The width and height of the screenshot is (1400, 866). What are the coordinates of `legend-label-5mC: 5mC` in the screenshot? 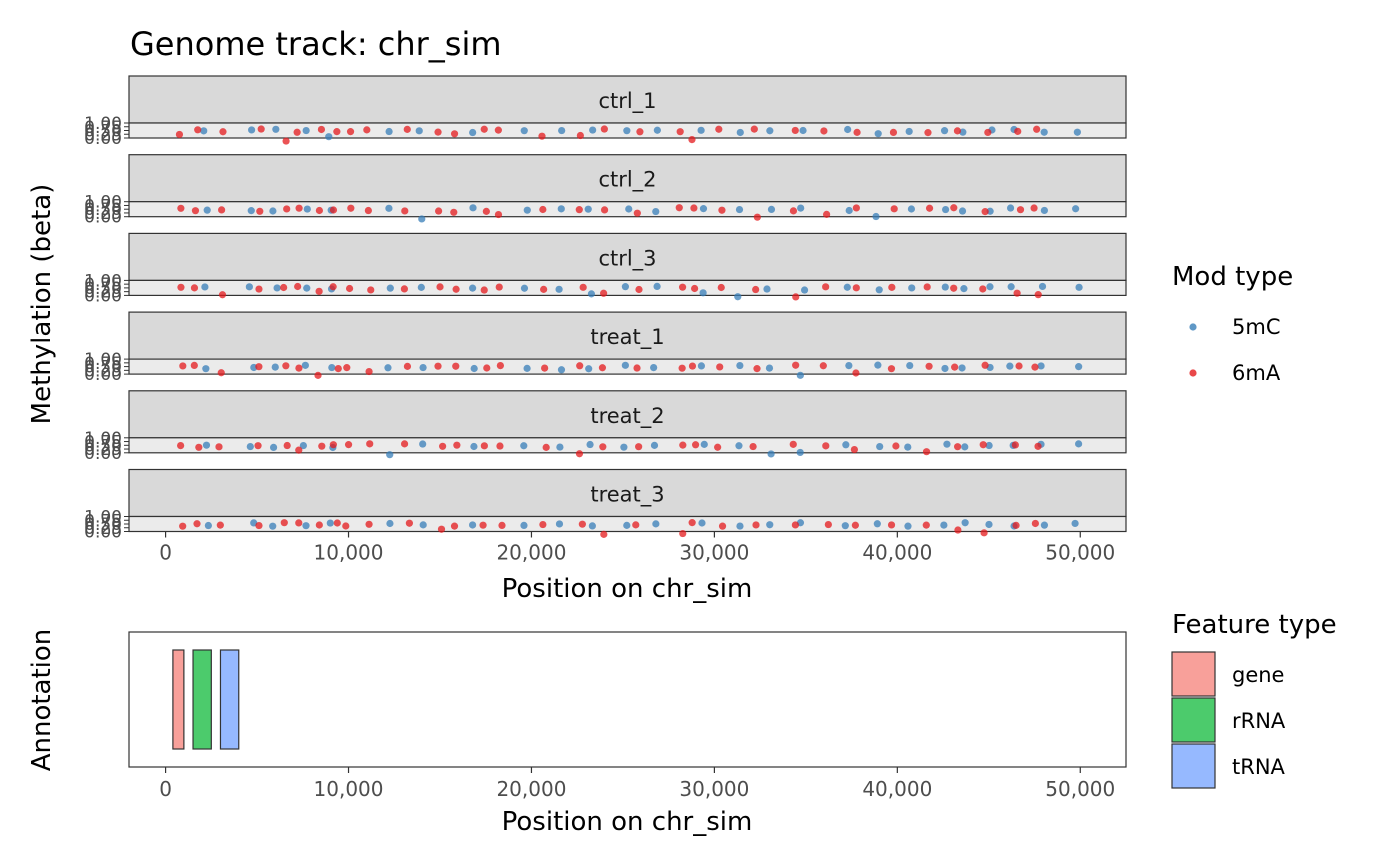 It's located at (1256, 327).